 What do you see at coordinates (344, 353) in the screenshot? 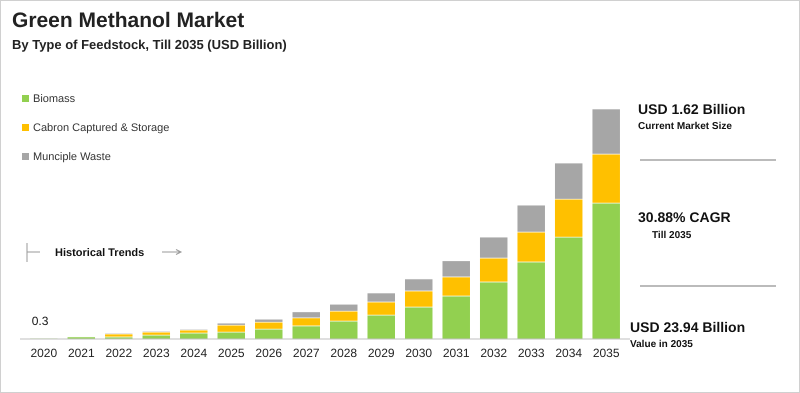
I see `x-tick-label: 2028` at bounding box center [344, 353].